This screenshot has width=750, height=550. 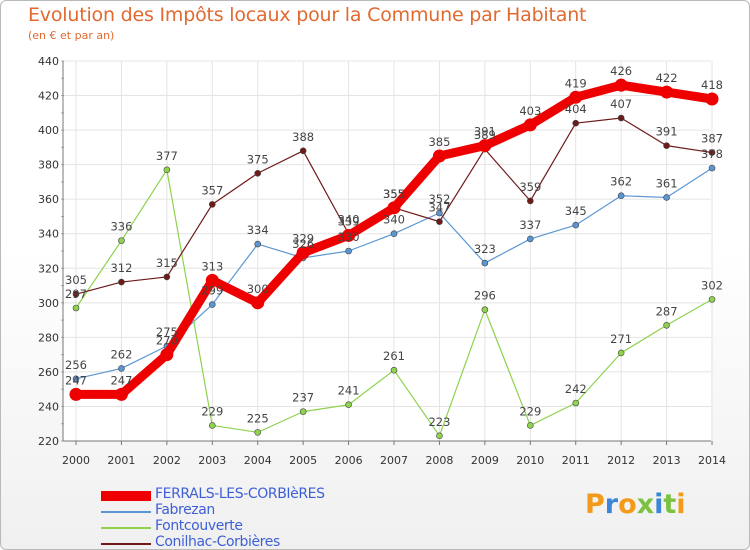 I want to click on data-label: 330, so click(x=349, y=237).